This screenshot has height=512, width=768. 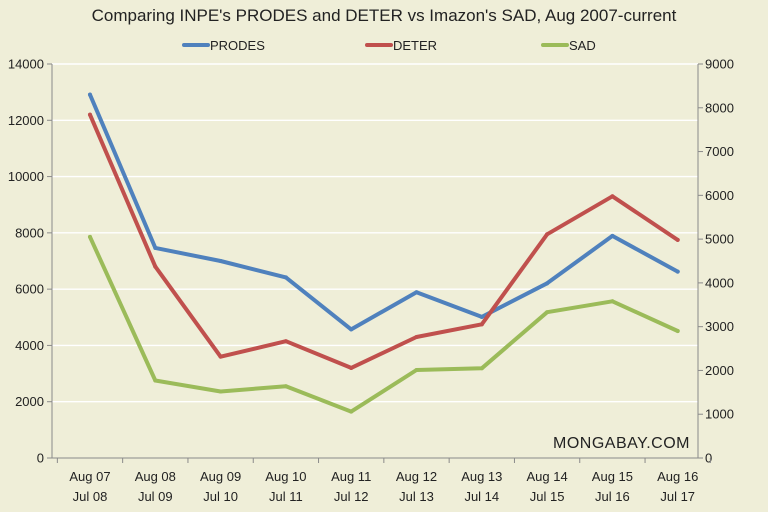 What do you see at coordinates (26, 64) in the screenshot?
I see `left-tick-label: 14000` at bounding box center [26, 64].